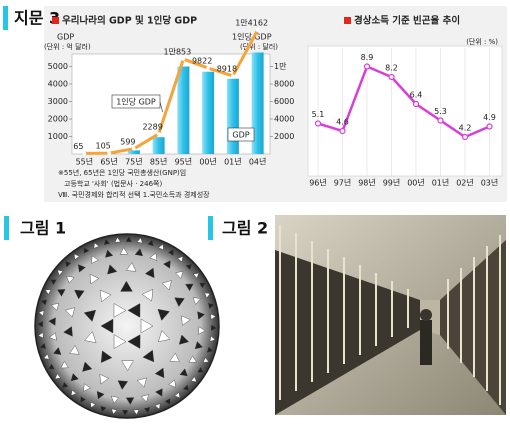  What do you see at coordinates (129, 21) in the screenshot?
I see `chart-title: 우리나라의 GDP 및 1인당 GDP` at bounding box center [129, 21].